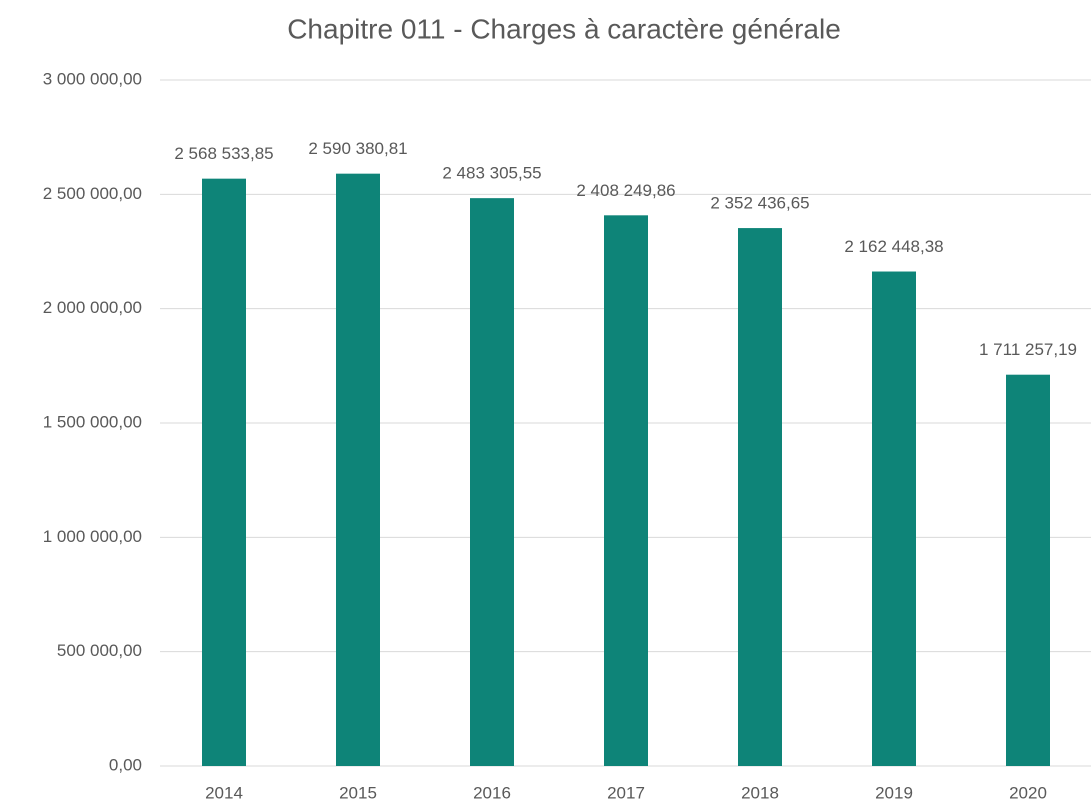 The width and height of the screenshot is (1091, 808). Describe the element at coordinates (894, 792) in the screenshot. I see `x-tick-label: 2019` at that location.